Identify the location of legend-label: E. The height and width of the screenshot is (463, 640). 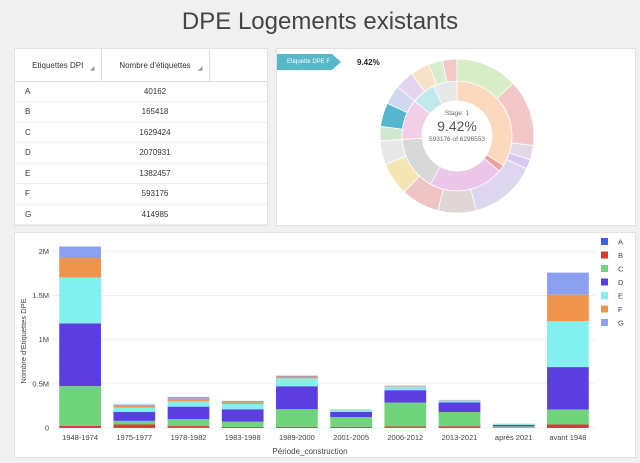
(620, 296).